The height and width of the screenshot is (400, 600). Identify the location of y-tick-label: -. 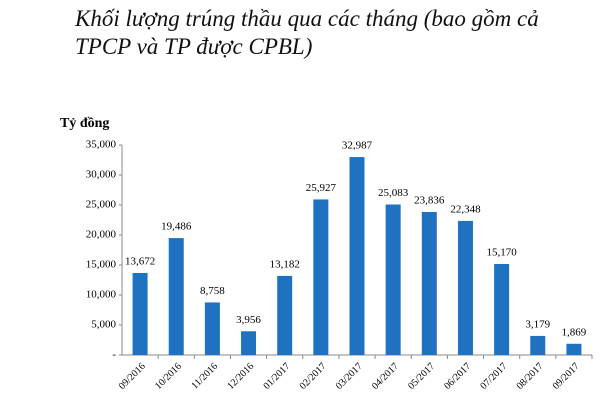
(114, 355).